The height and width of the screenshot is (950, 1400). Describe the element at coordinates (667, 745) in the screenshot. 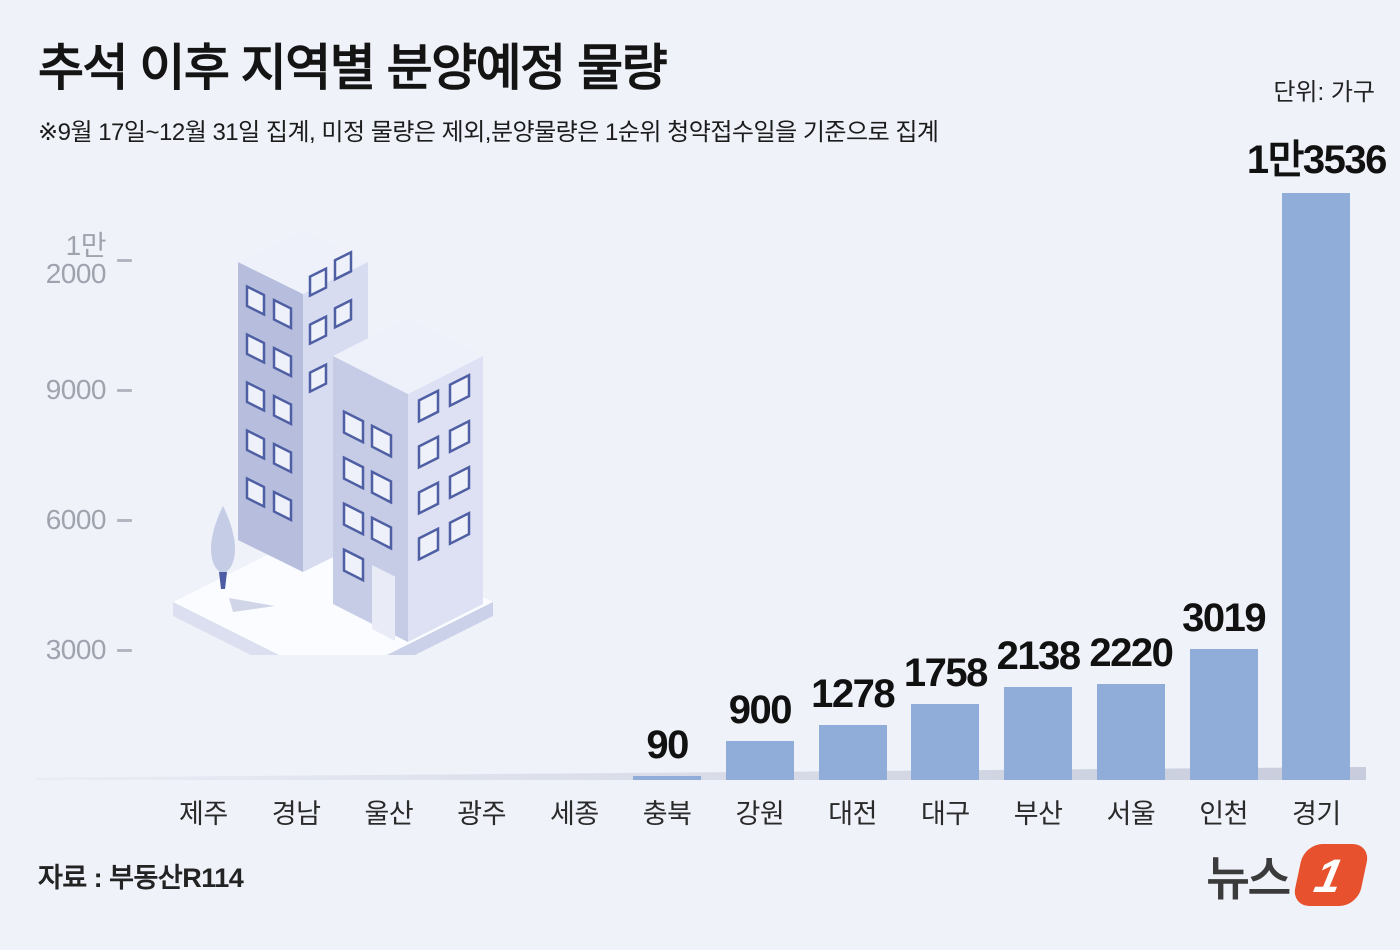

I see `bar-value-label: 90` at that location.